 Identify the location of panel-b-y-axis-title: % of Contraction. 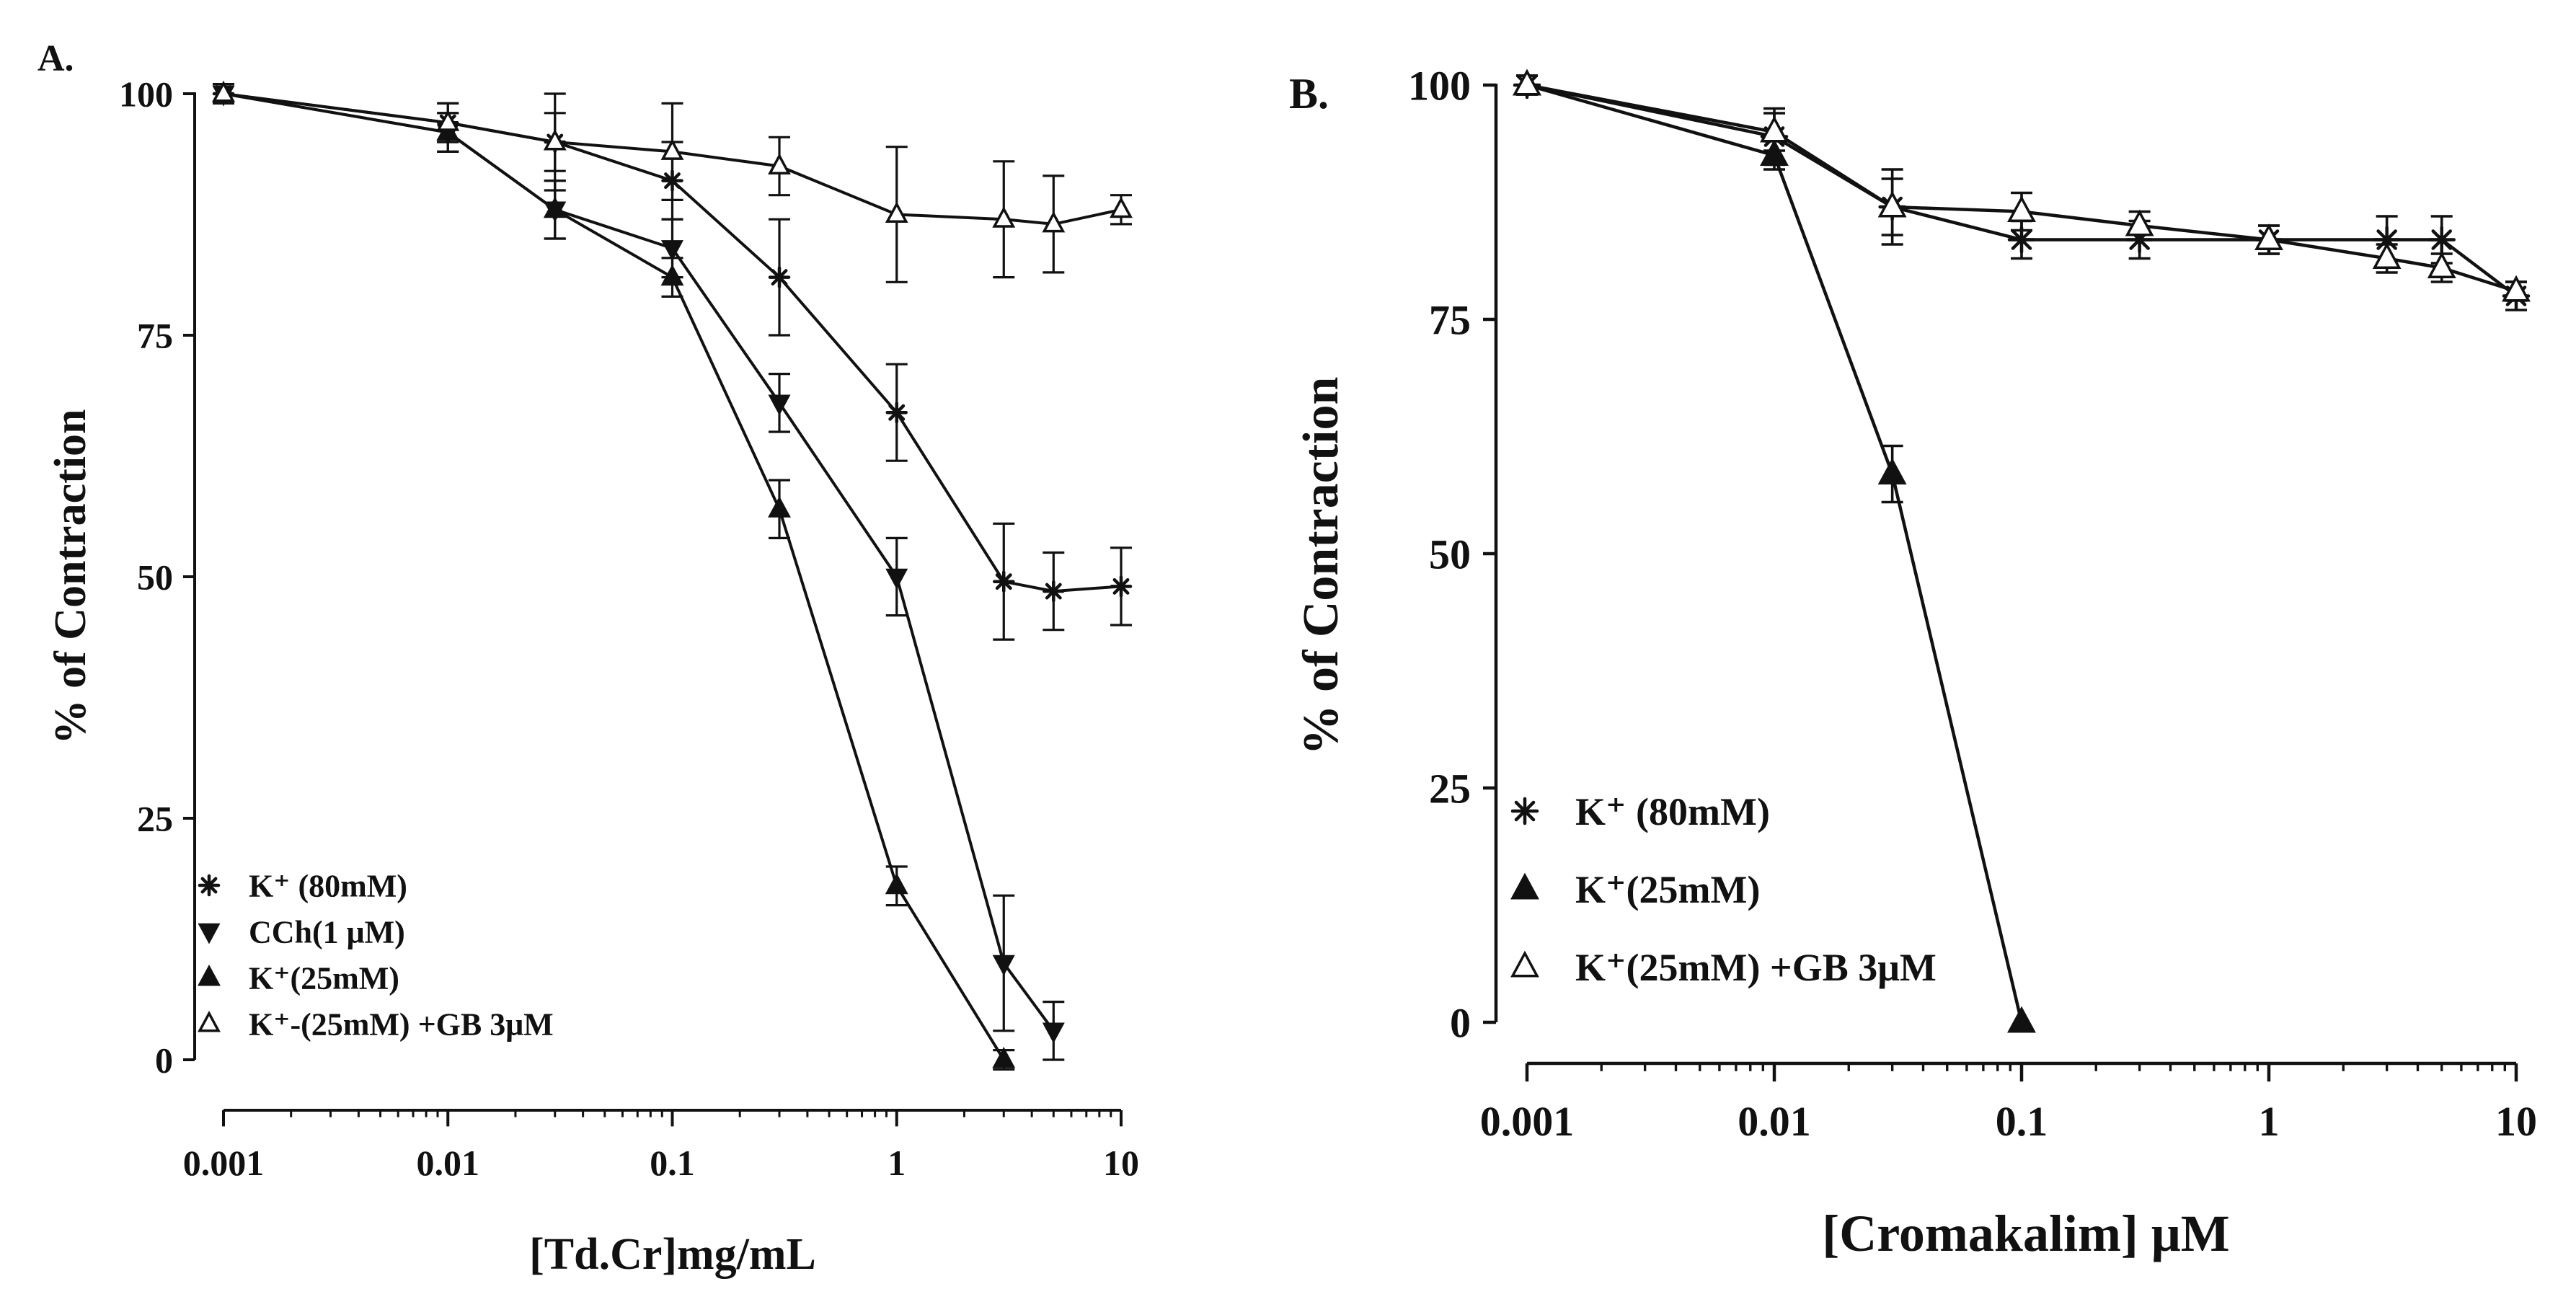
(1321, 566).